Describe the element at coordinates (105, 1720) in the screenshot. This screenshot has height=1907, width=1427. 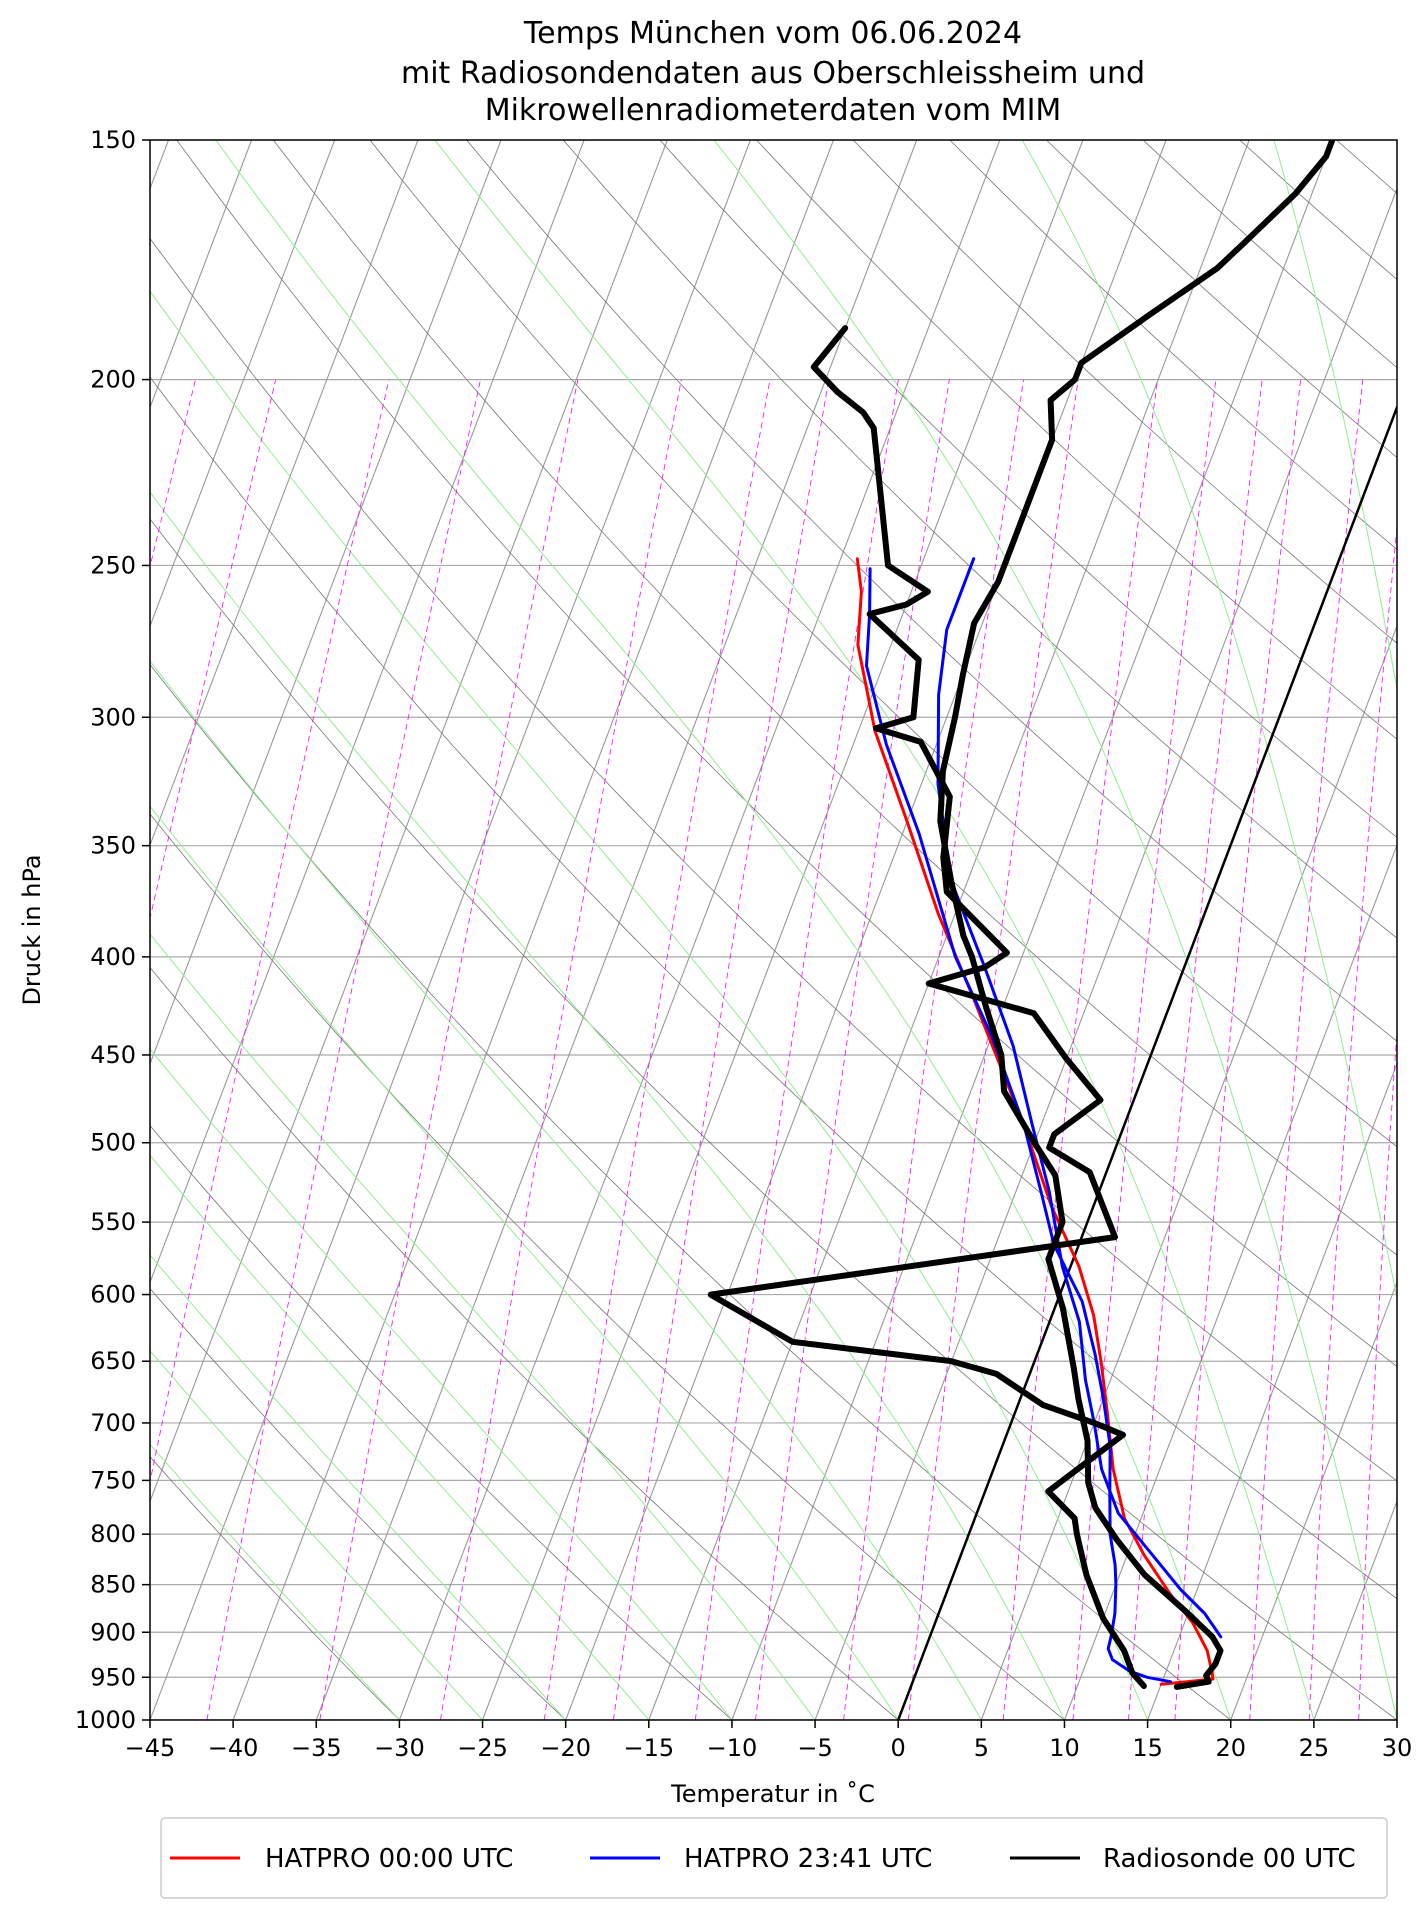
I see `y-tick-label-1000: 1000` at that location.